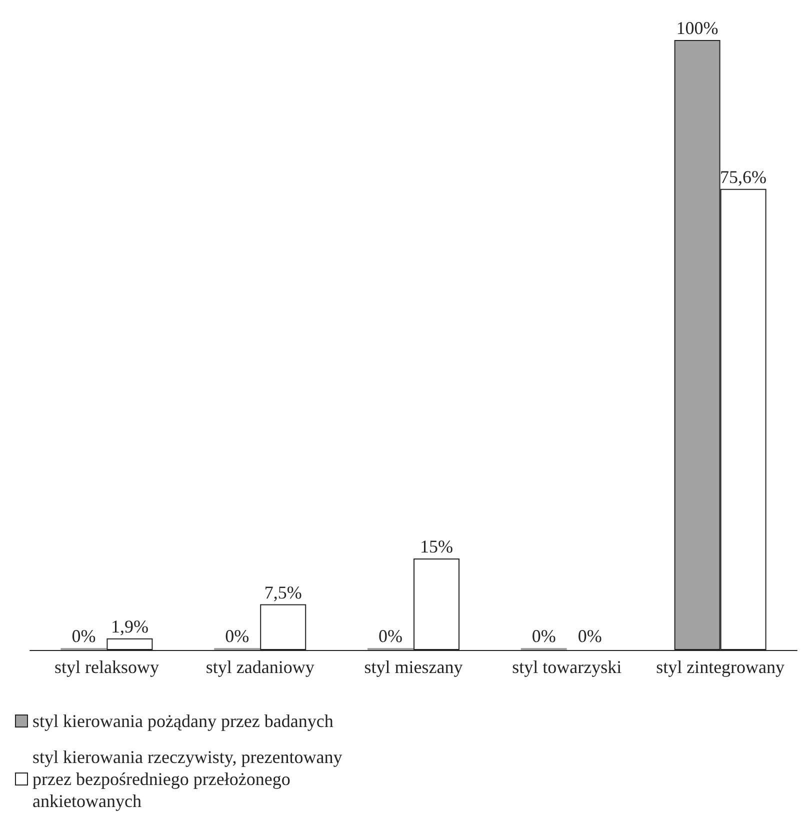 The height and width of the screenshot is (826, 812). What do you see at coordinates (106, 667) in the screenshot?
I see `x-tick-label: styl relaksowy` at bounding box center [106, 667].